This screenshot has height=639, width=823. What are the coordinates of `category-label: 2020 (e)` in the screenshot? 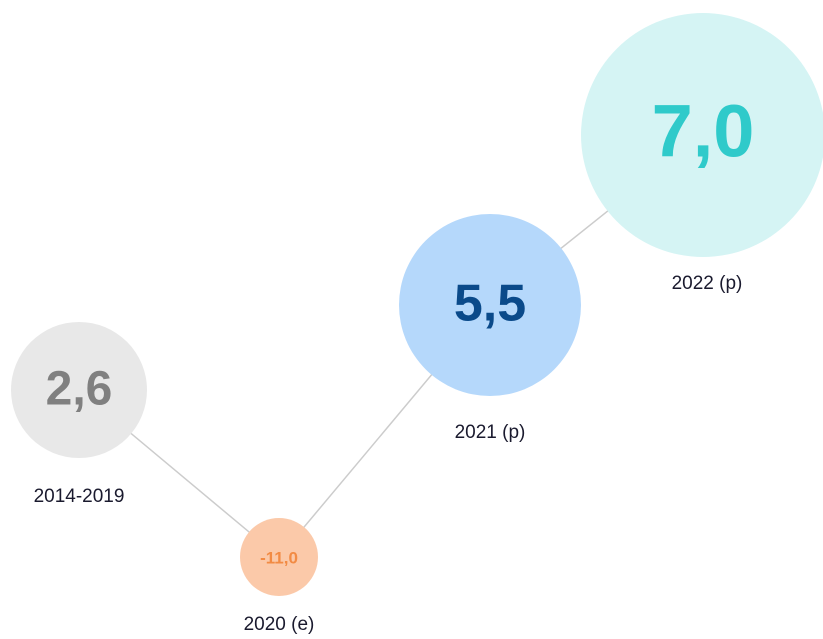 It's located at (279, 624).